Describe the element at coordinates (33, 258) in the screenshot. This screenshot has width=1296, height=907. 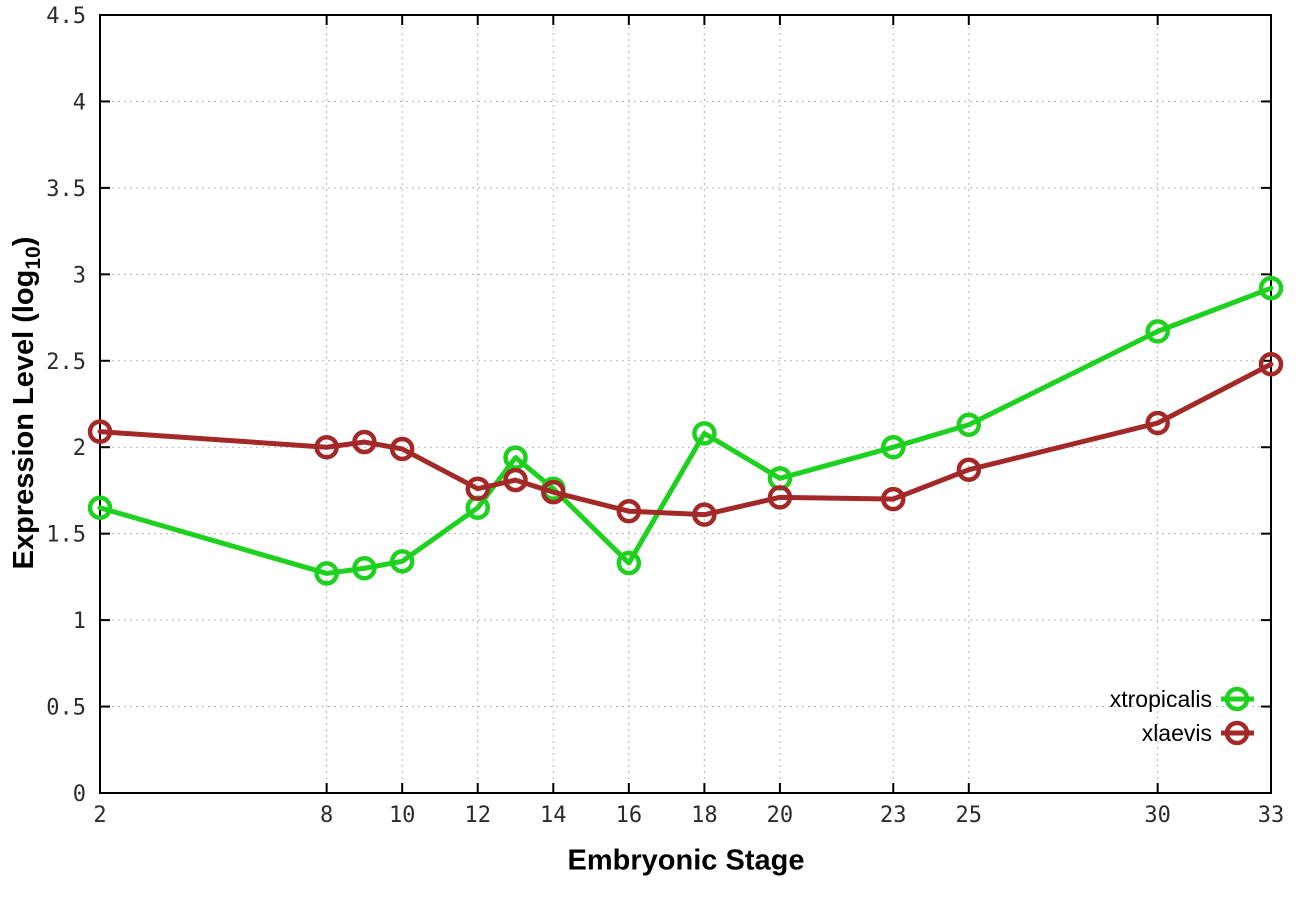
I see `y-axis-title-subscript: 10` at that location.